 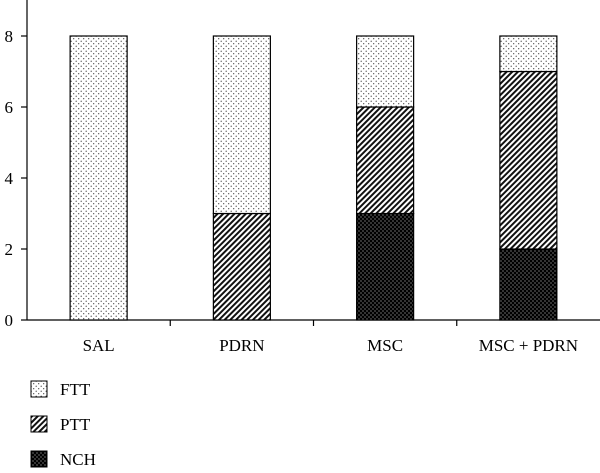 What do you see at coordinates (528, 345) in the screenshot?
I see `category-label-3: MSC + PDRN` at bounding box center [528, 345].